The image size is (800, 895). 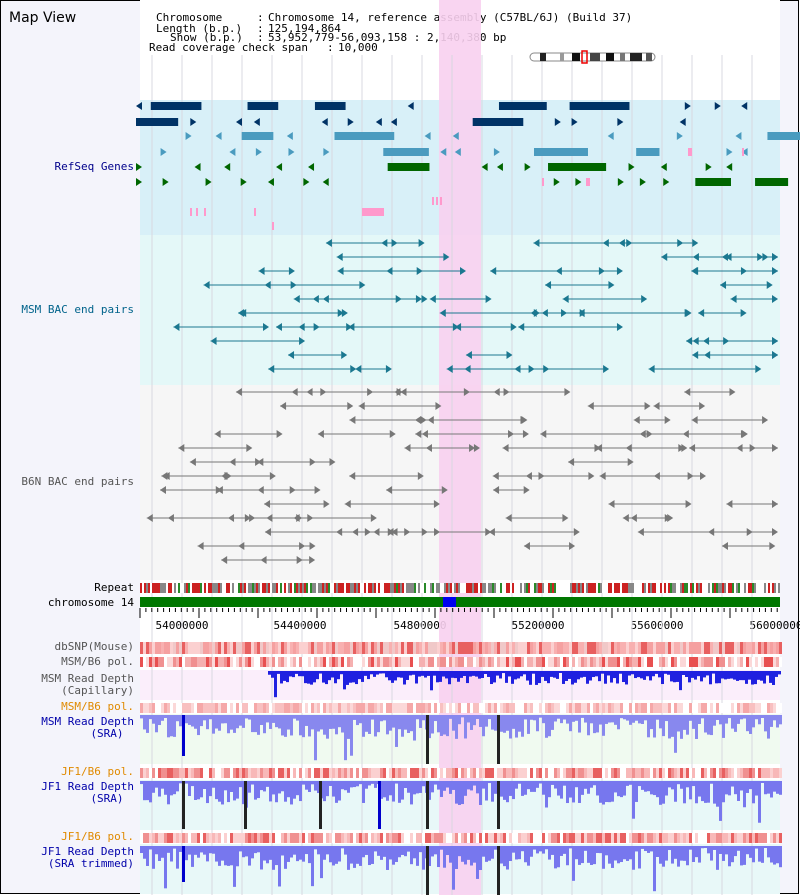 I want to click on jf1-depth-trim-label: JF1 Read Depth, so click(x=87, y=851).